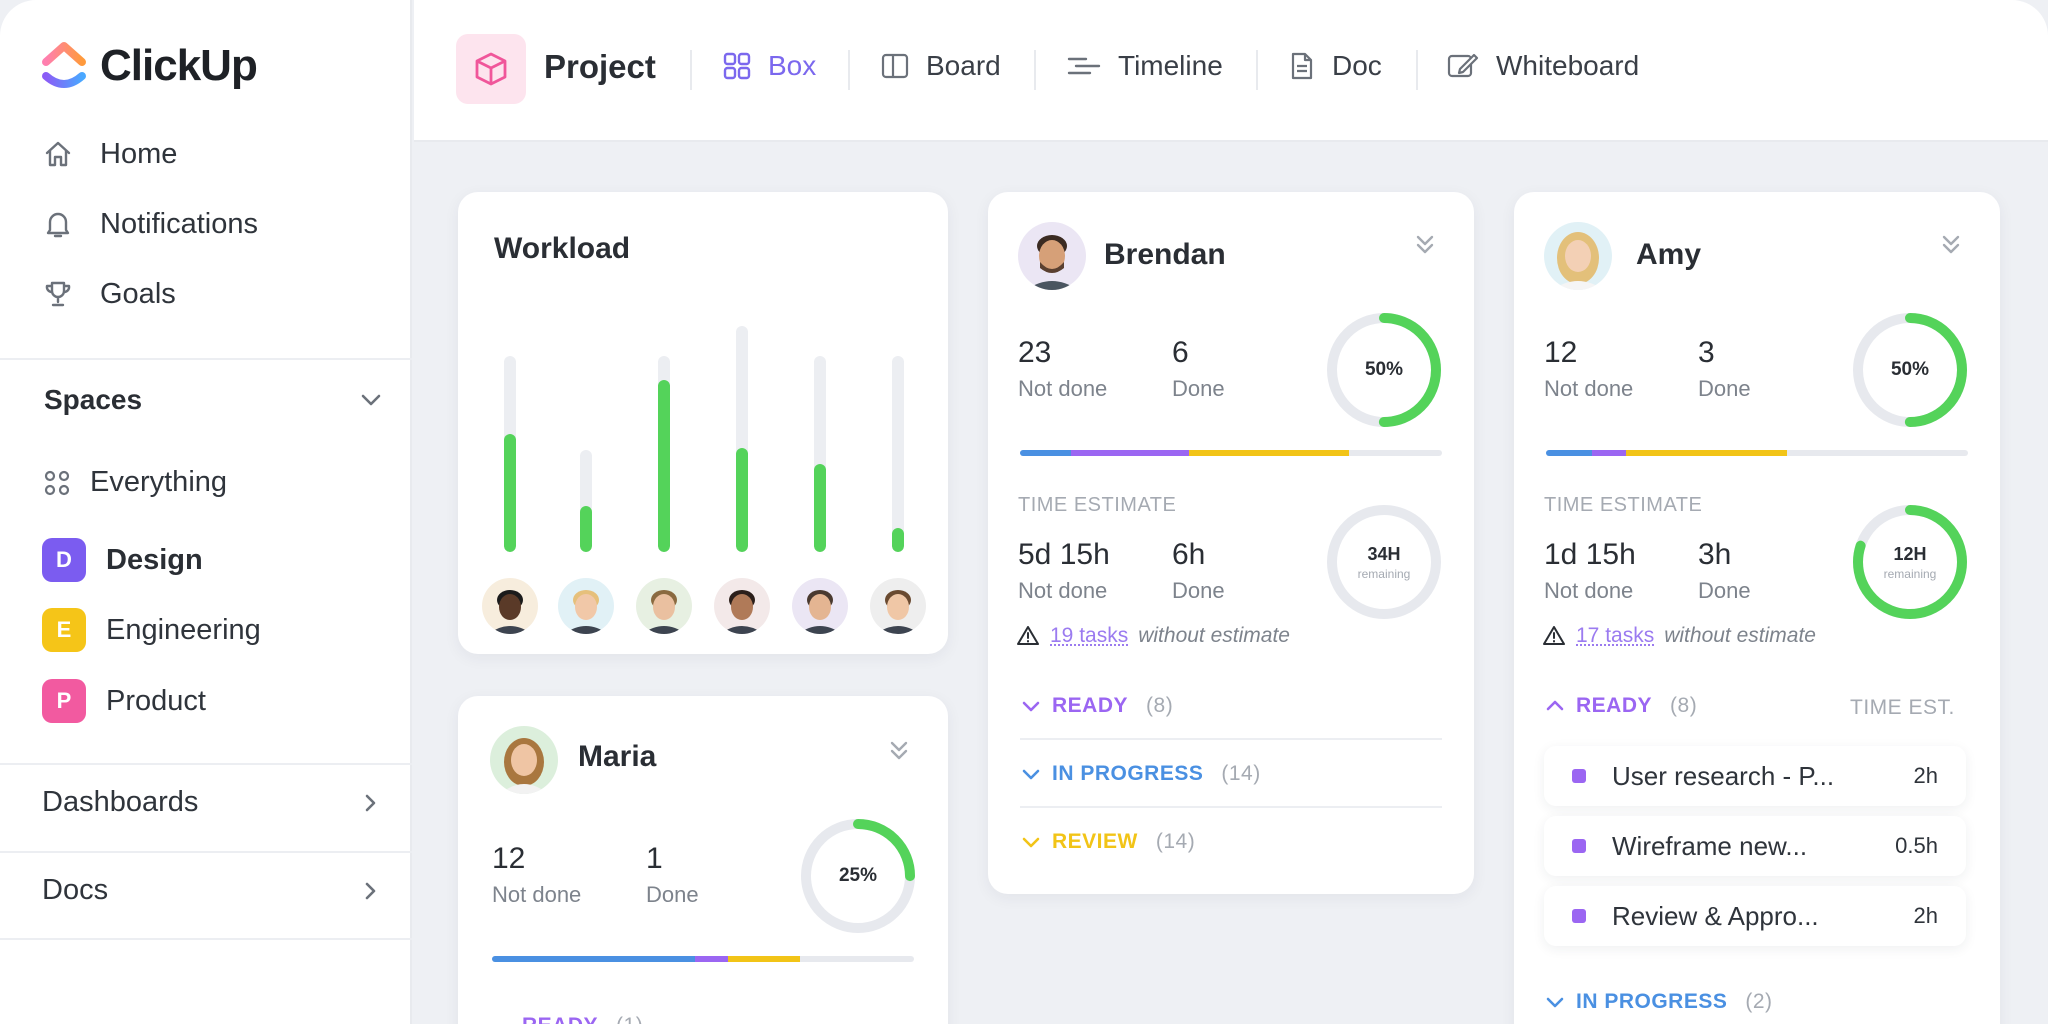 This screenshot has height=1024, width=2048. What do you see at coordinates (1035, 352) in the screenshot?
I see `not-done-count: 23` at bounding box center [1035, 352].